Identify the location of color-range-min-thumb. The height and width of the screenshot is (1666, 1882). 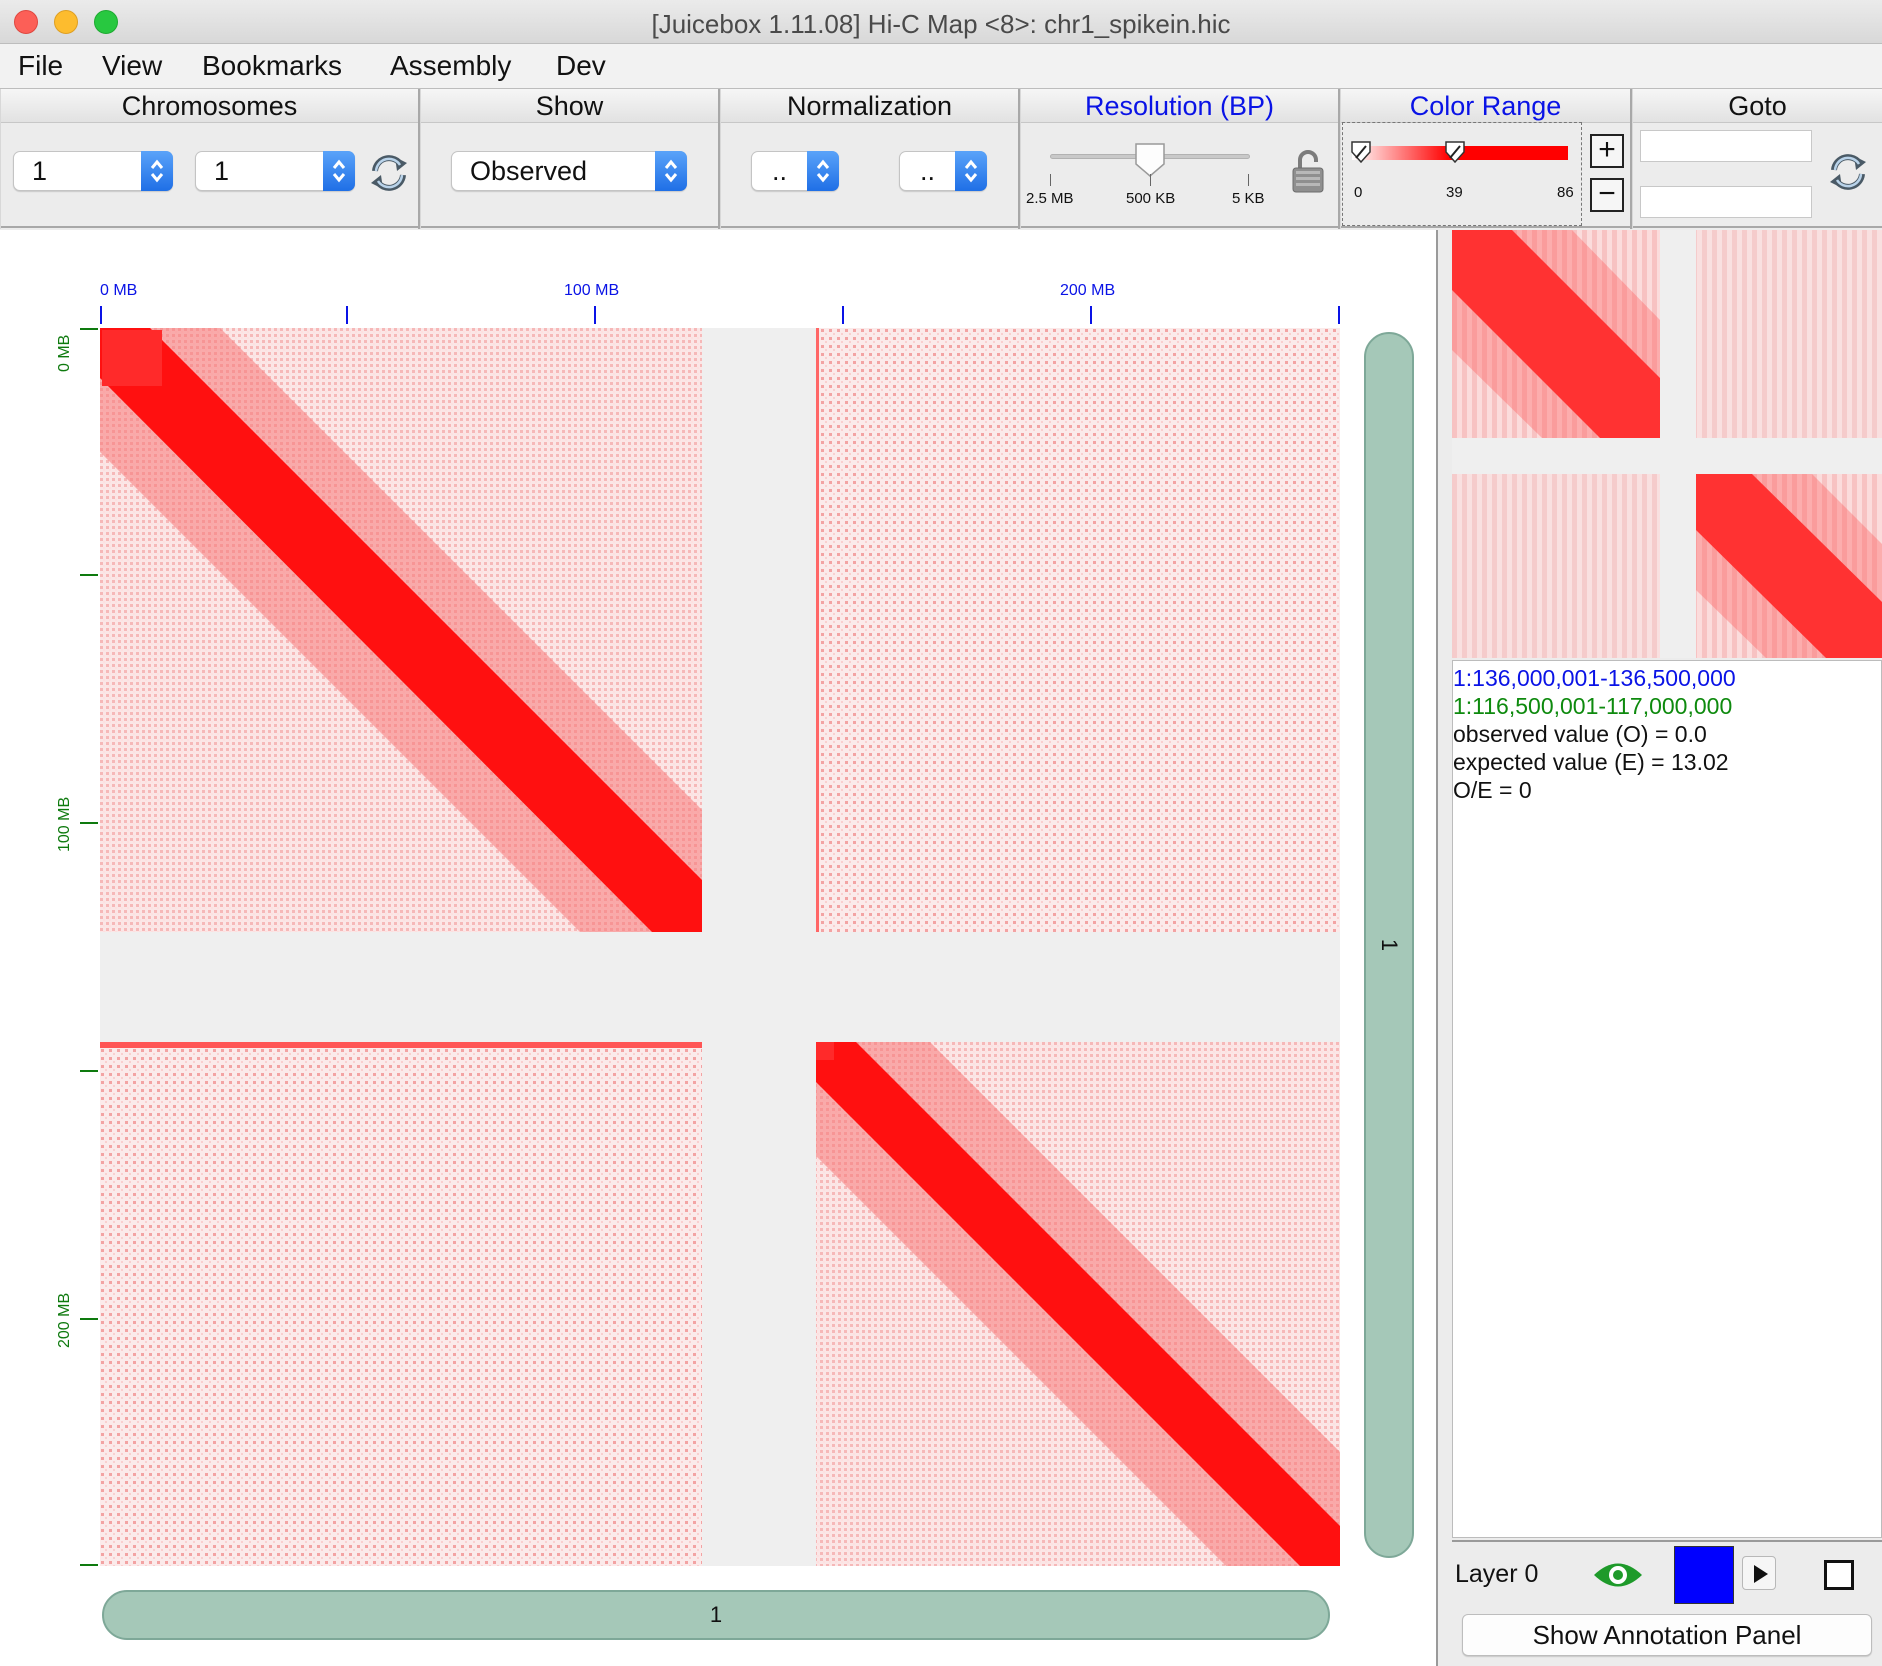
(1361, 153).